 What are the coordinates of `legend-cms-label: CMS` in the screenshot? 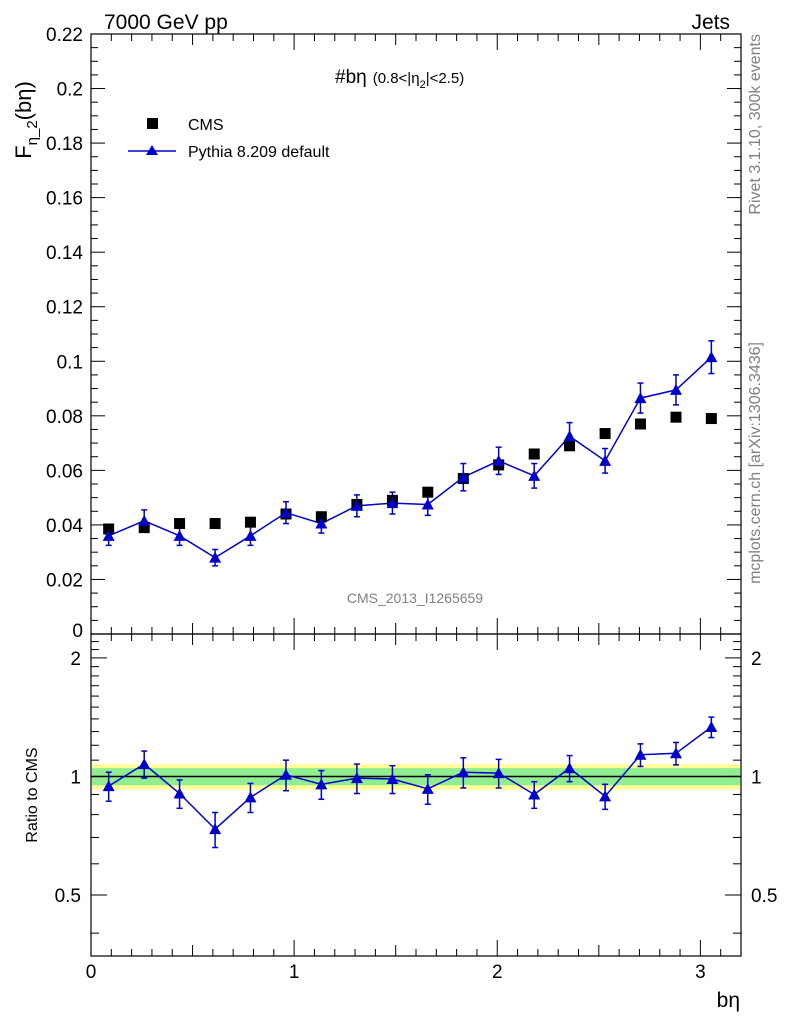 It's located at (206, 125).